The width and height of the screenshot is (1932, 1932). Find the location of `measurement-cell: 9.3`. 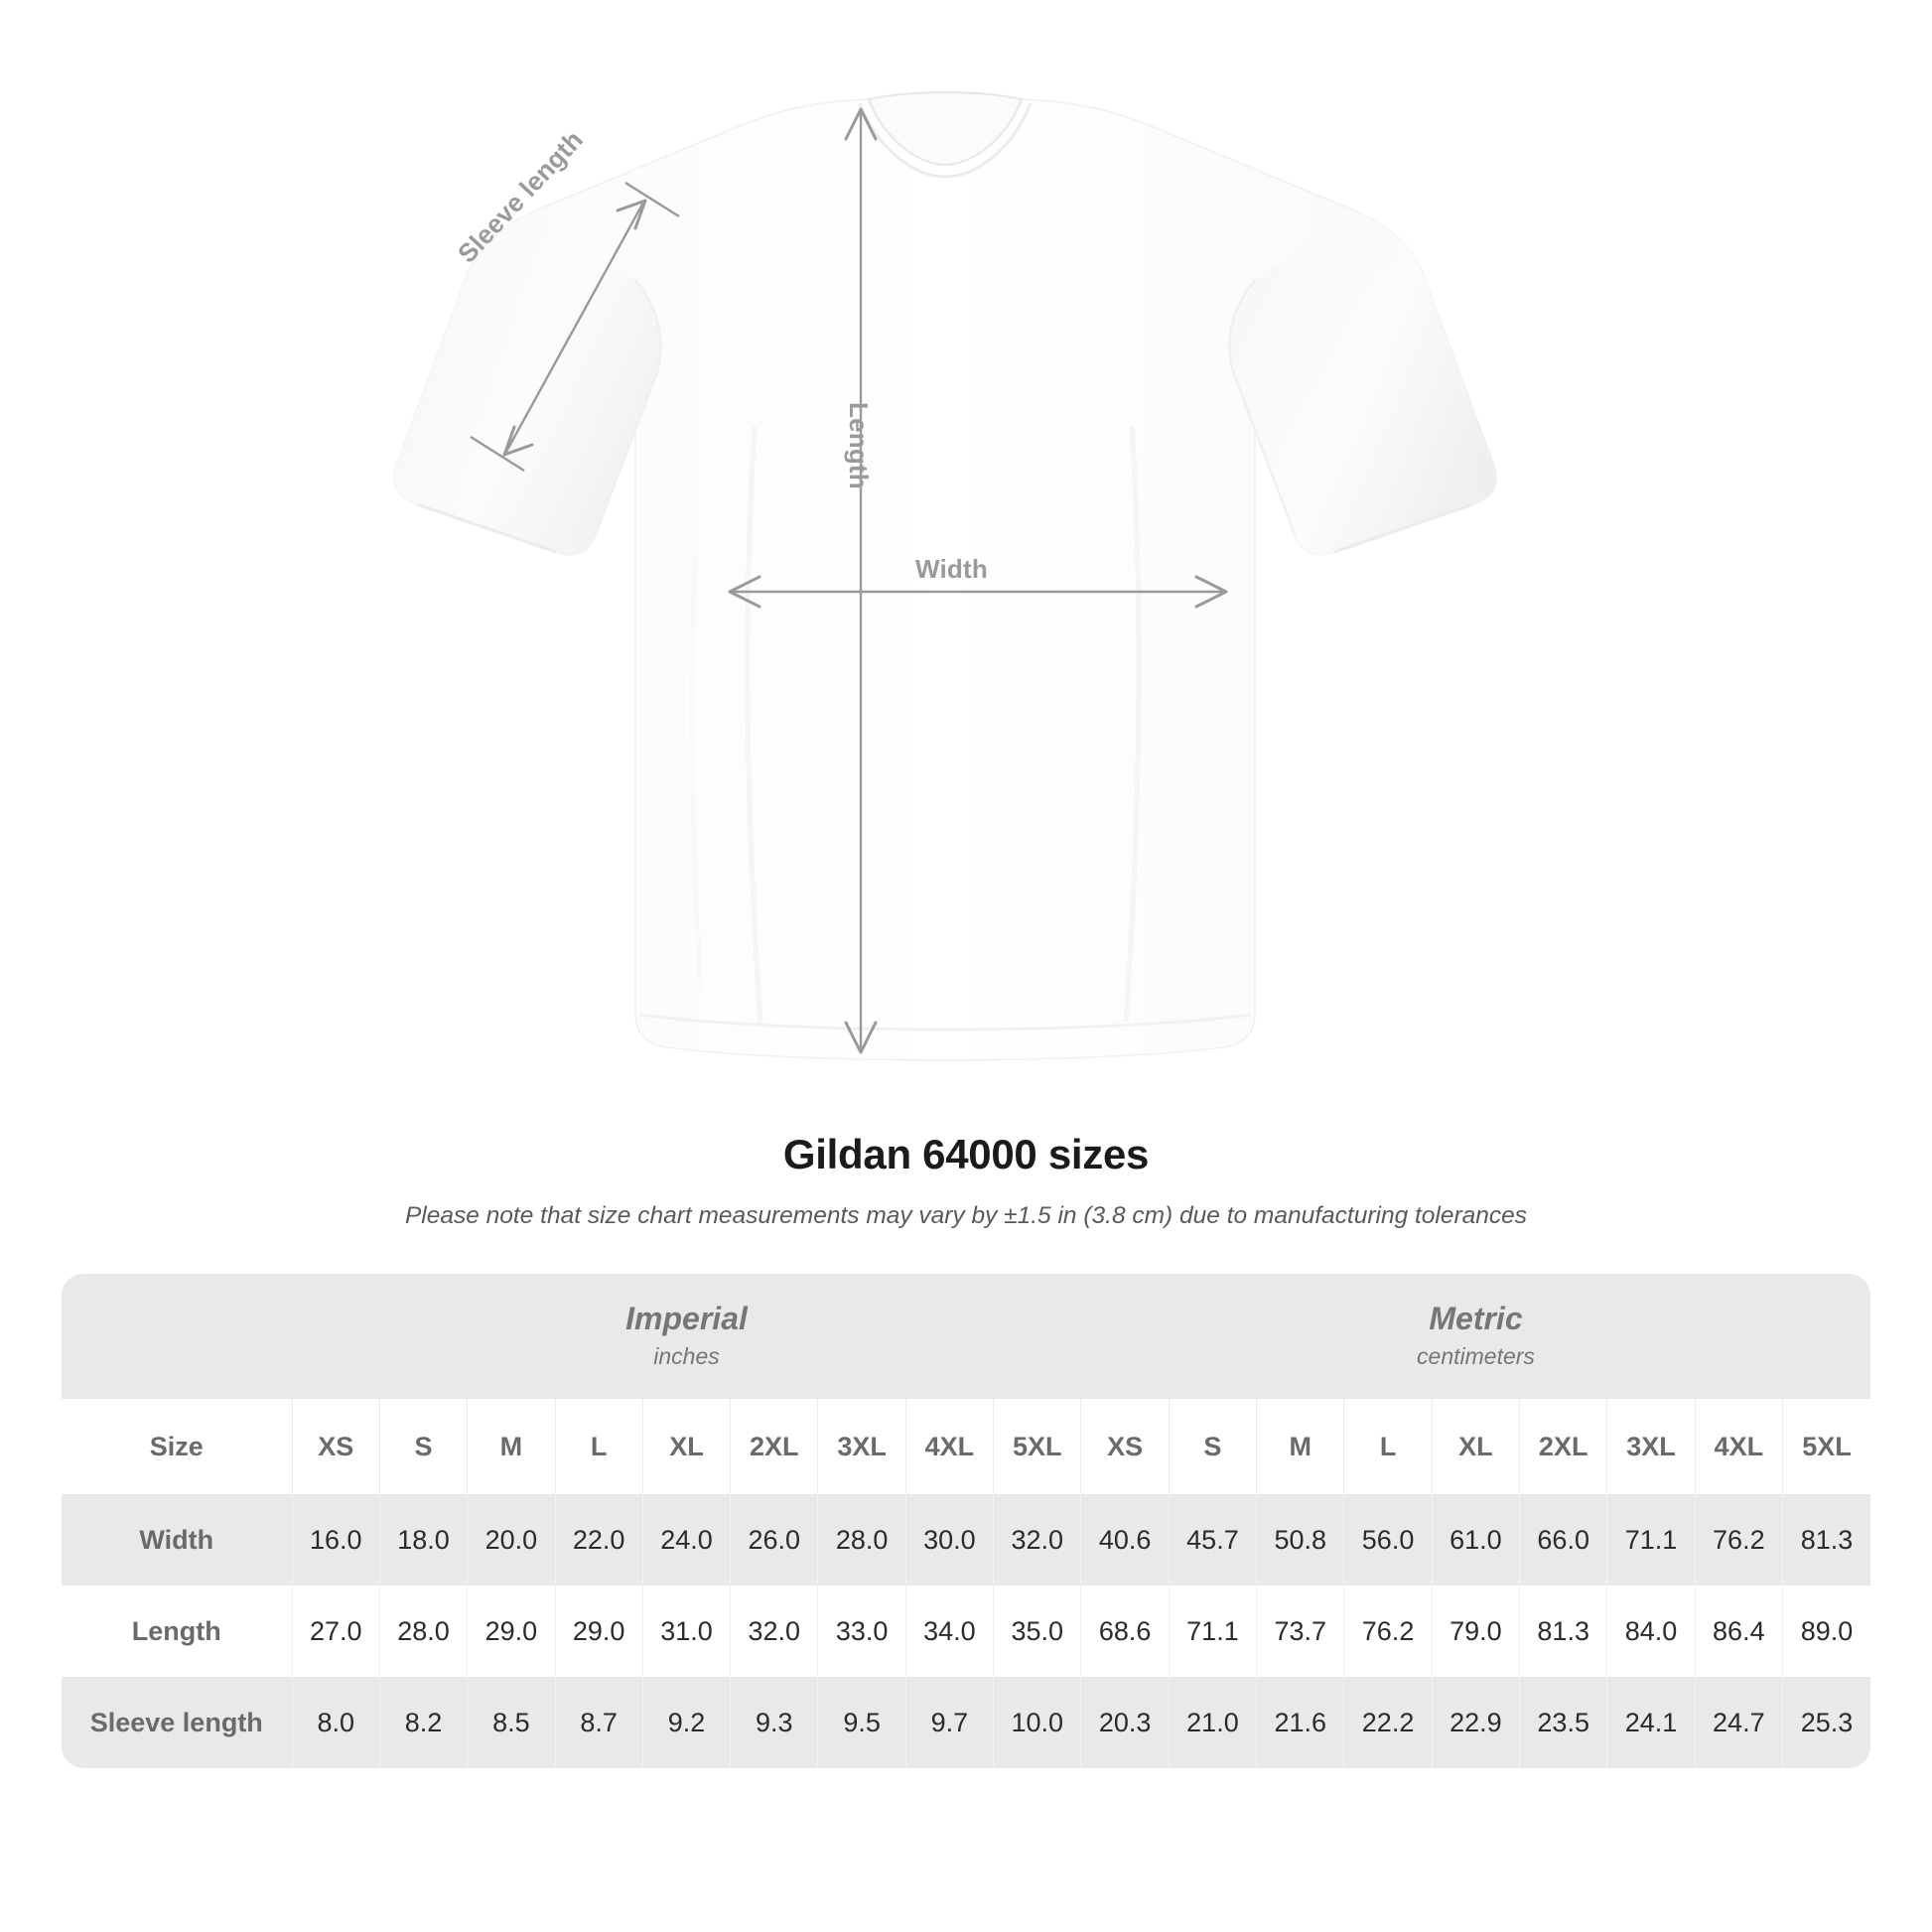

measurement-cell: 9.3 is located at coordinates (775, 1722).